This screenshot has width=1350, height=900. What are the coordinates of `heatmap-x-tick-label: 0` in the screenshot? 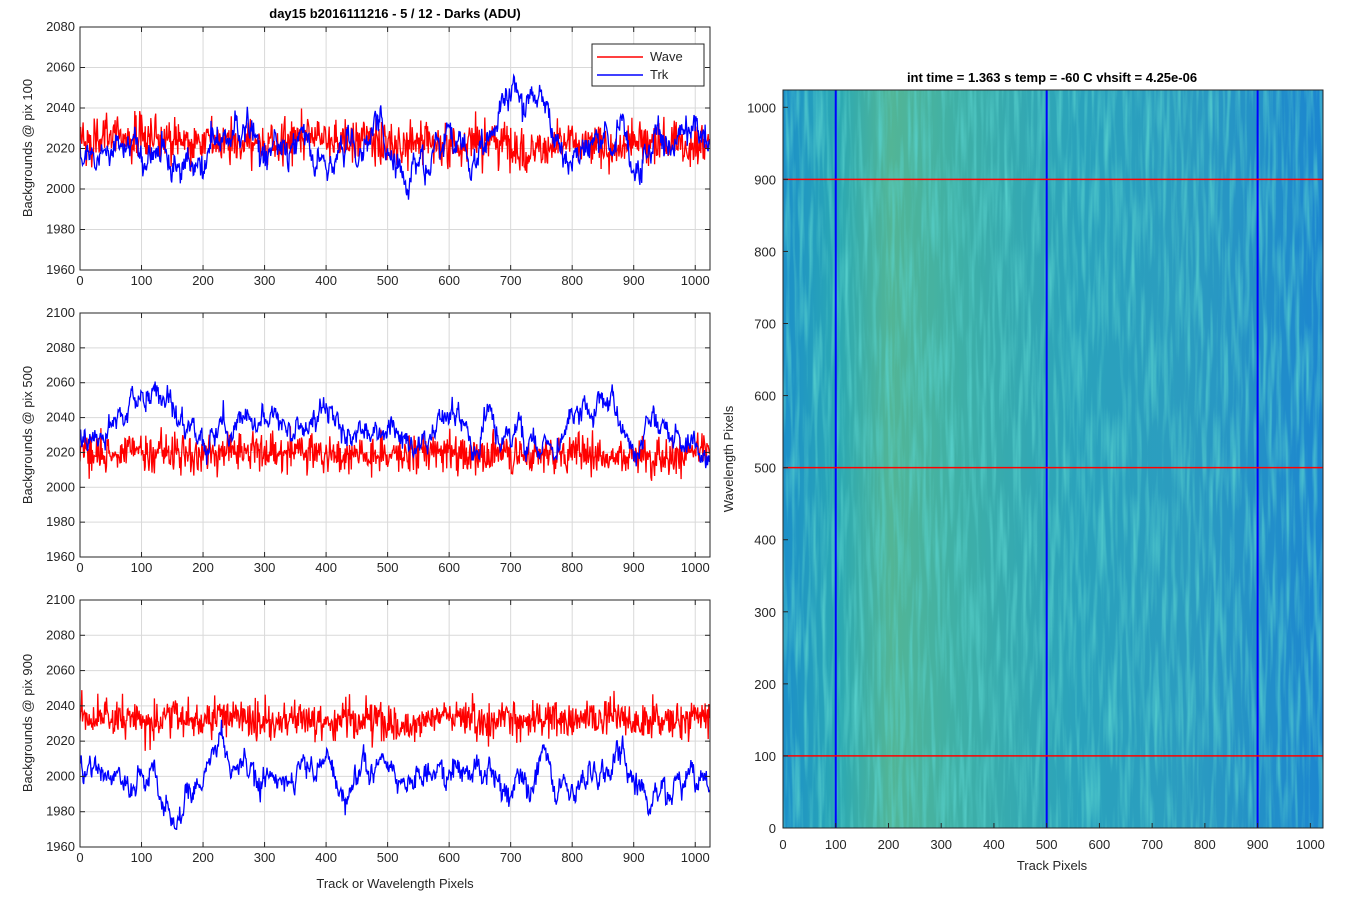 It's located at (782, 844).